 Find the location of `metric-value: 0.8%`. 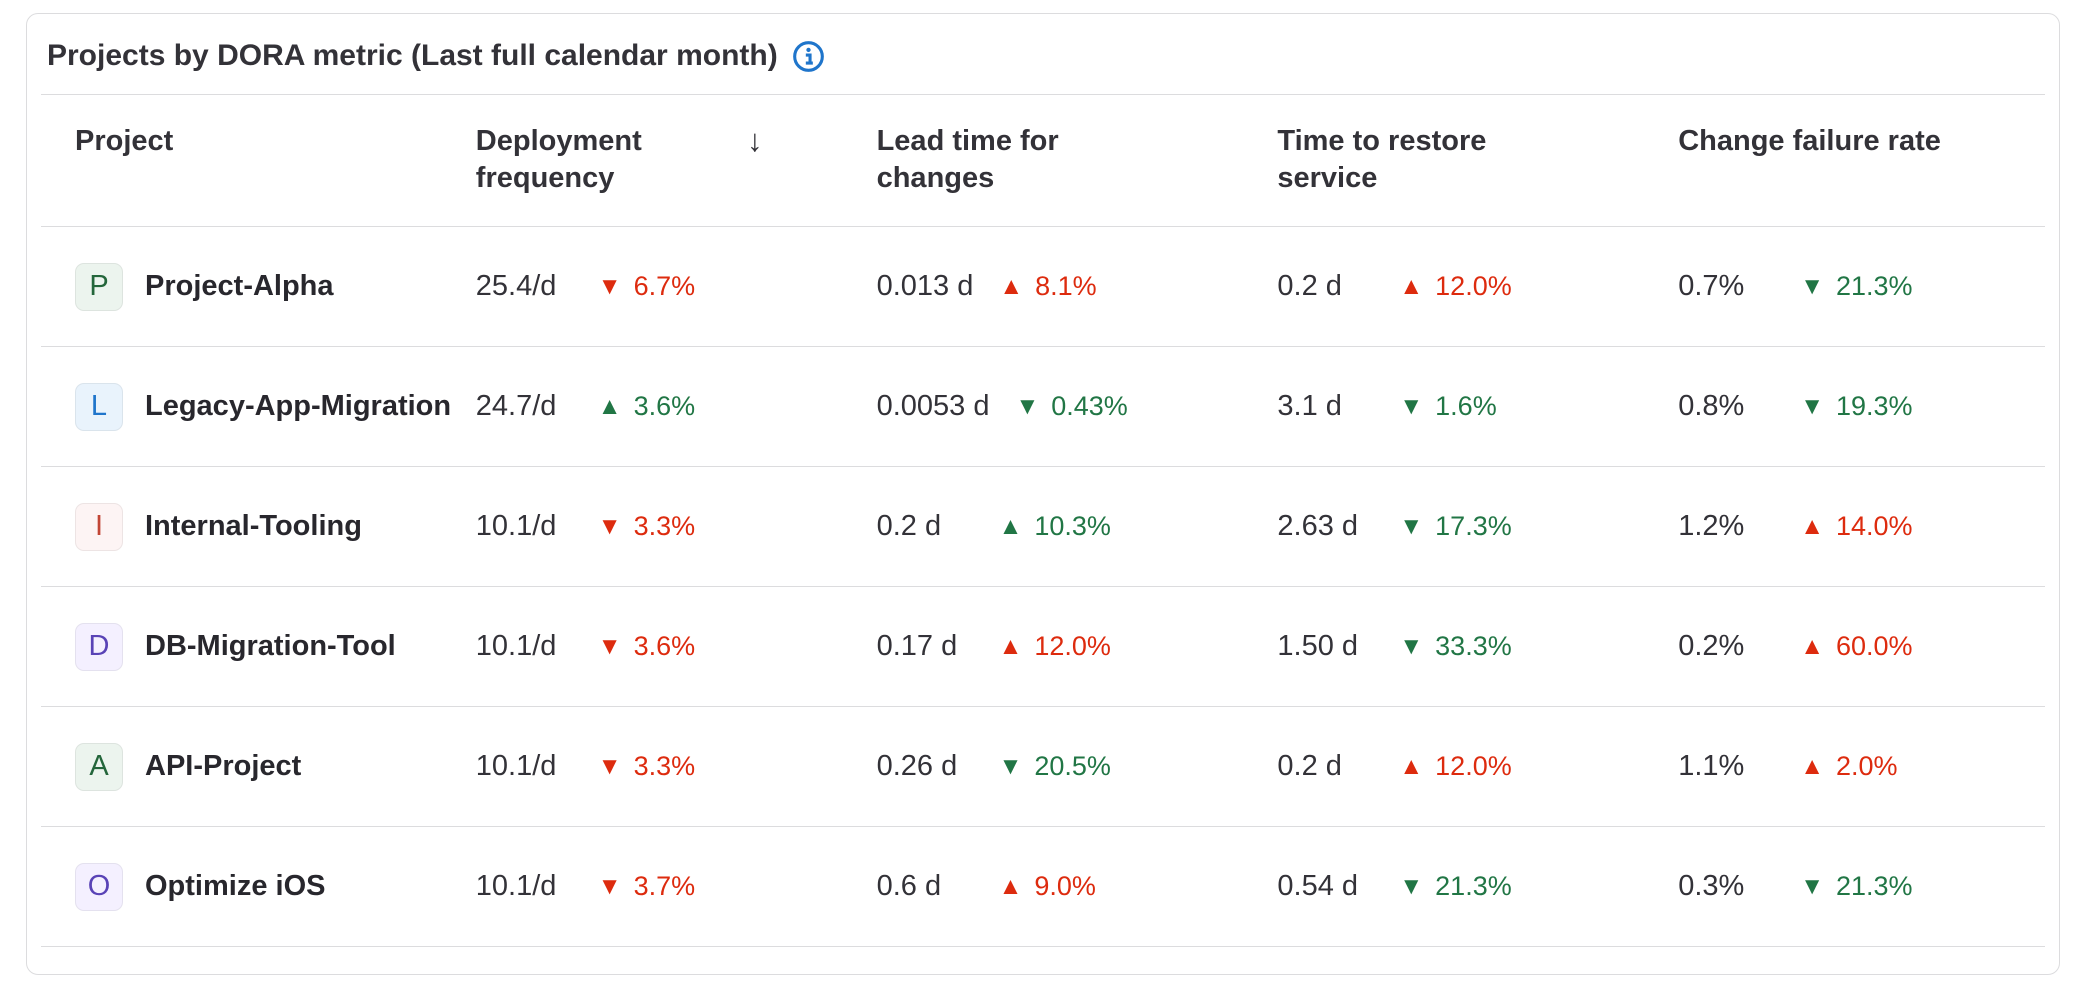

metric-value: 0.8% is located at coordinates (1711, 406).